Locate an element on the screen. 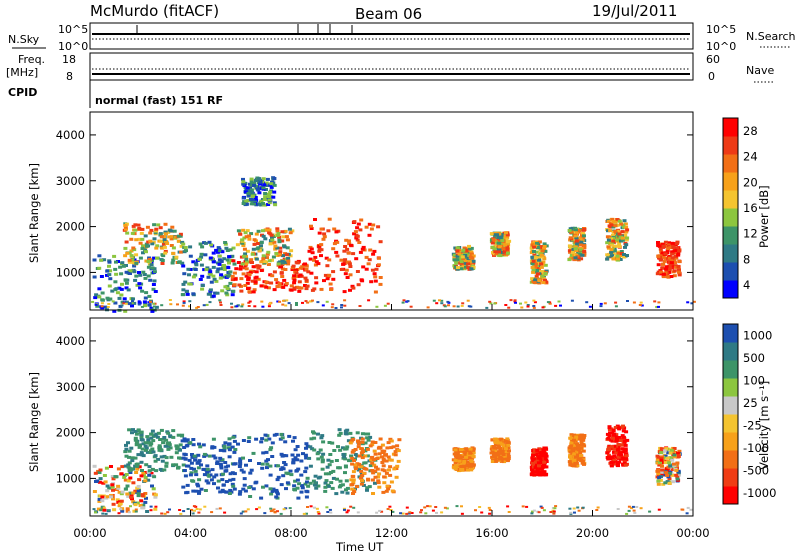 The width and height of the screenshot is (800, 554). nsky-panel is located at coordinates (391, 36).